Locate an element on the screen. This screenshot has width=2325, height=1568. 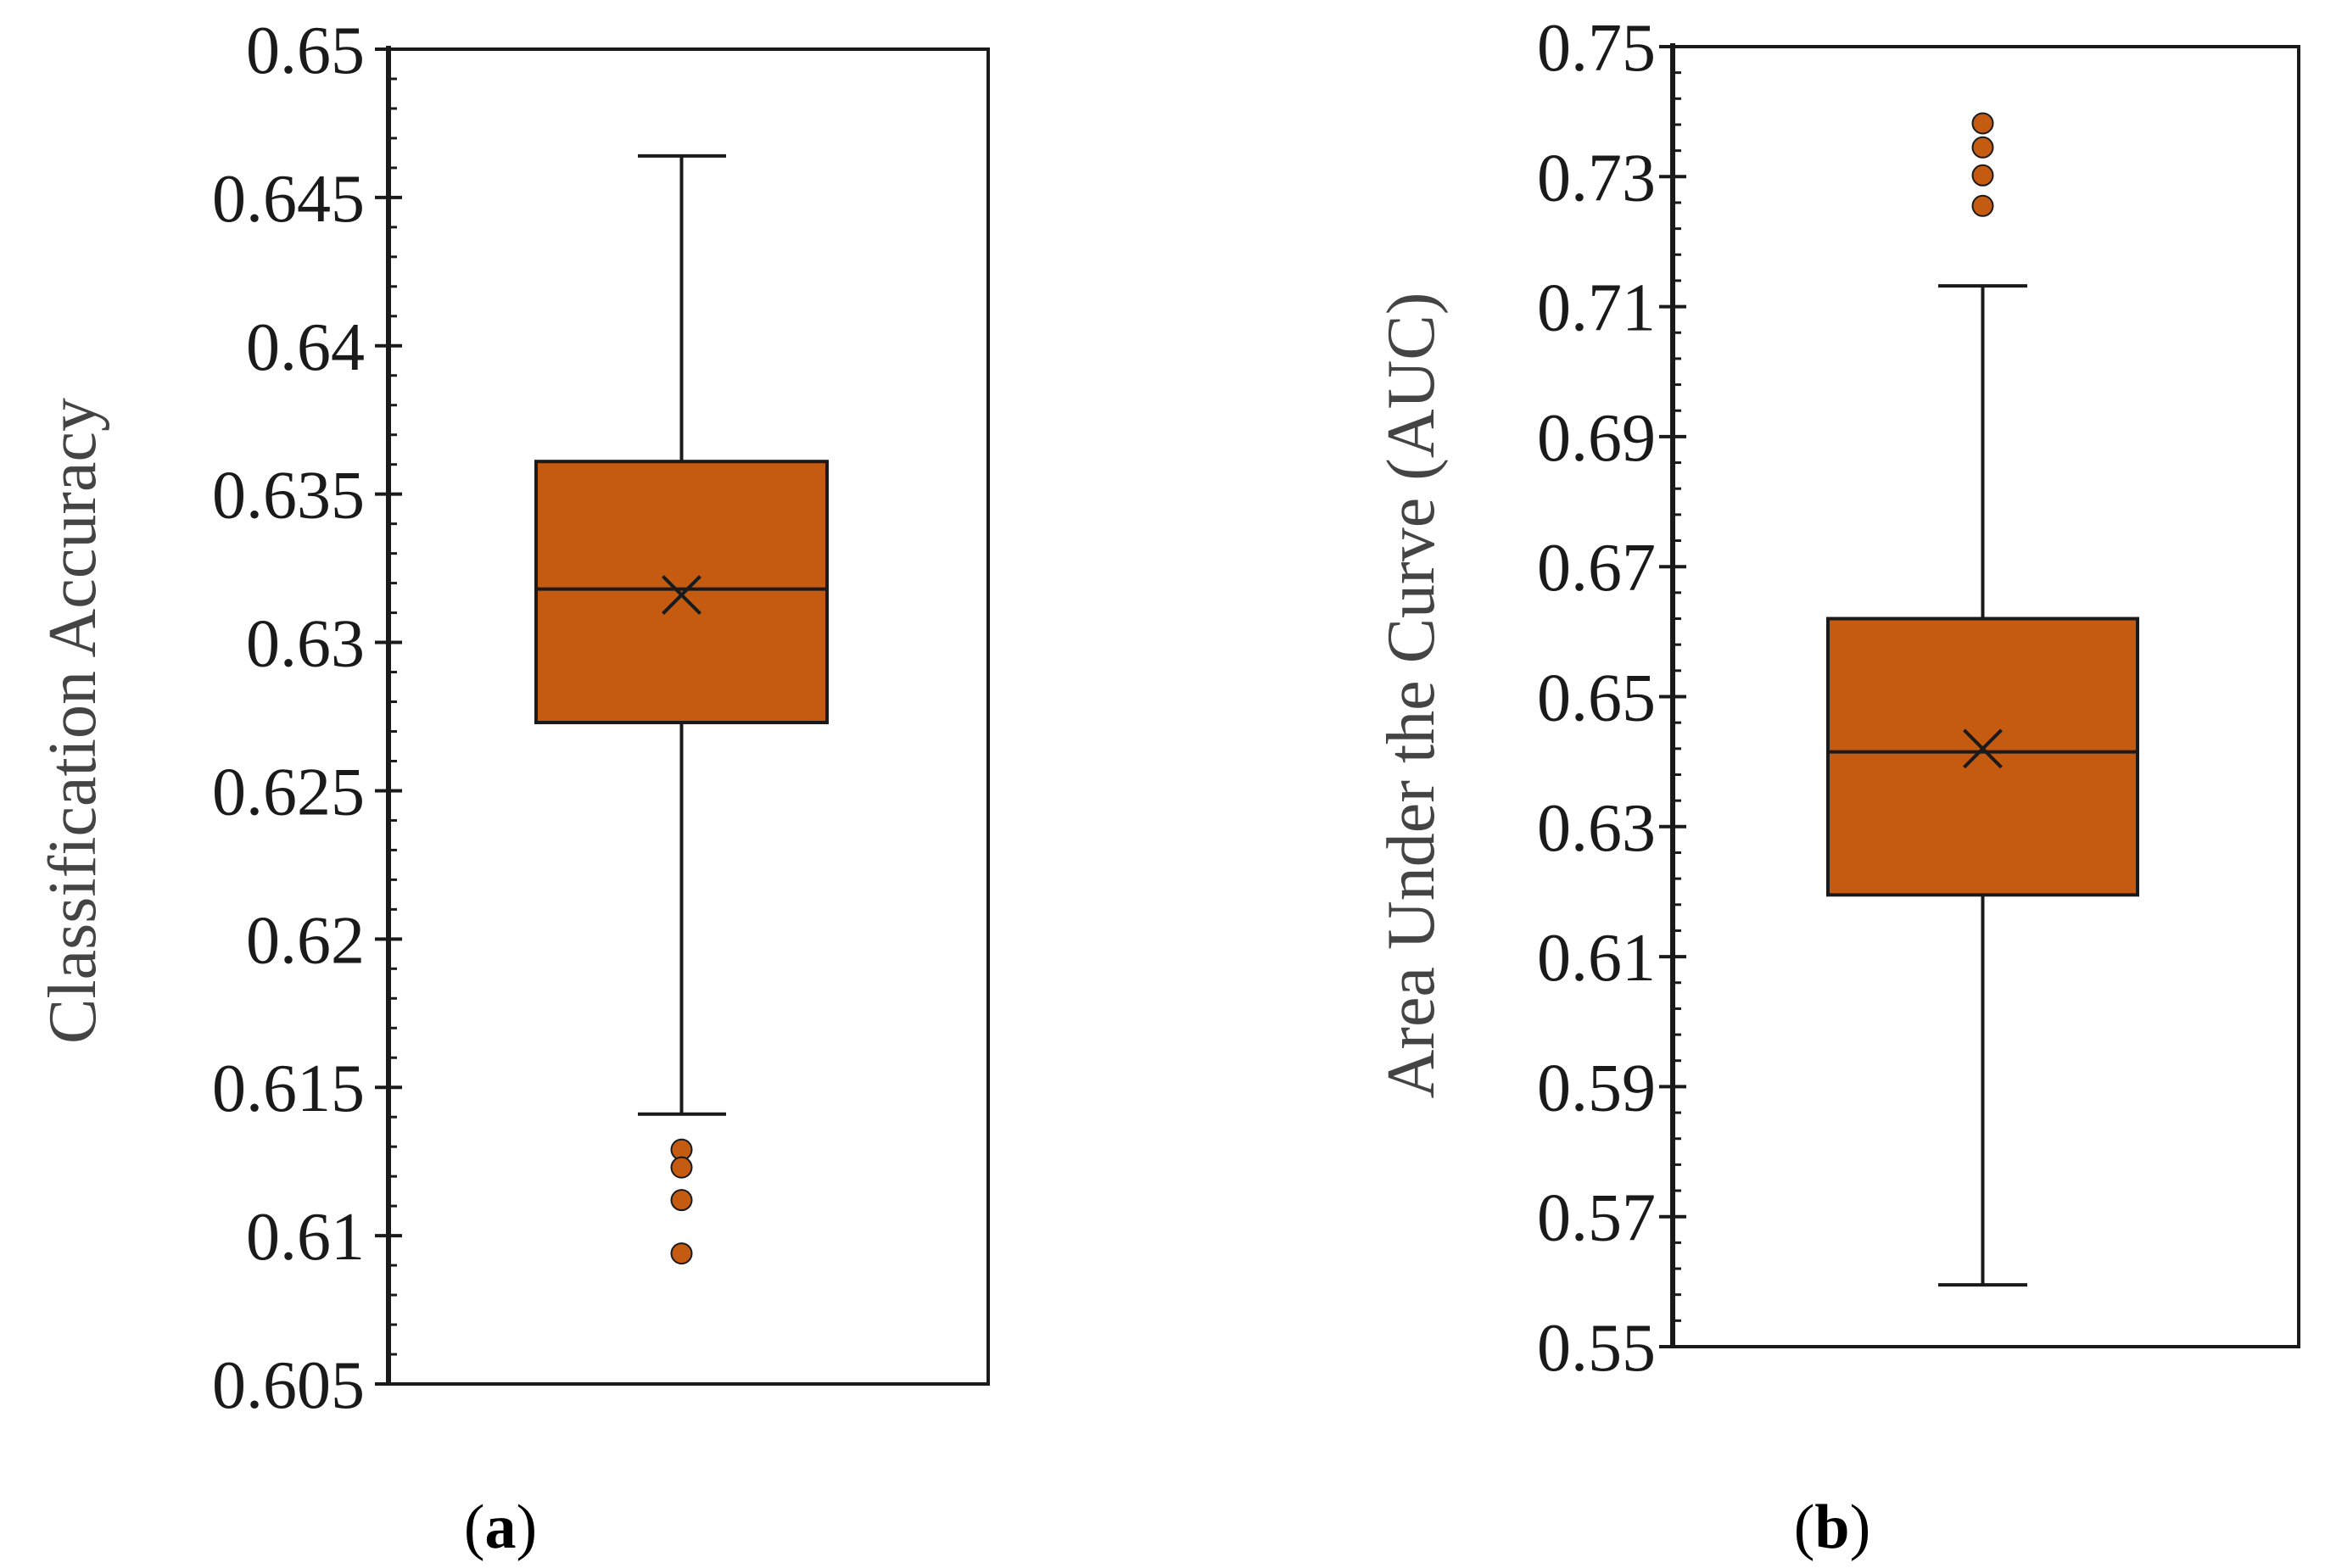
panel-label-b-letter: b is located at coordinates (1831, 1528).